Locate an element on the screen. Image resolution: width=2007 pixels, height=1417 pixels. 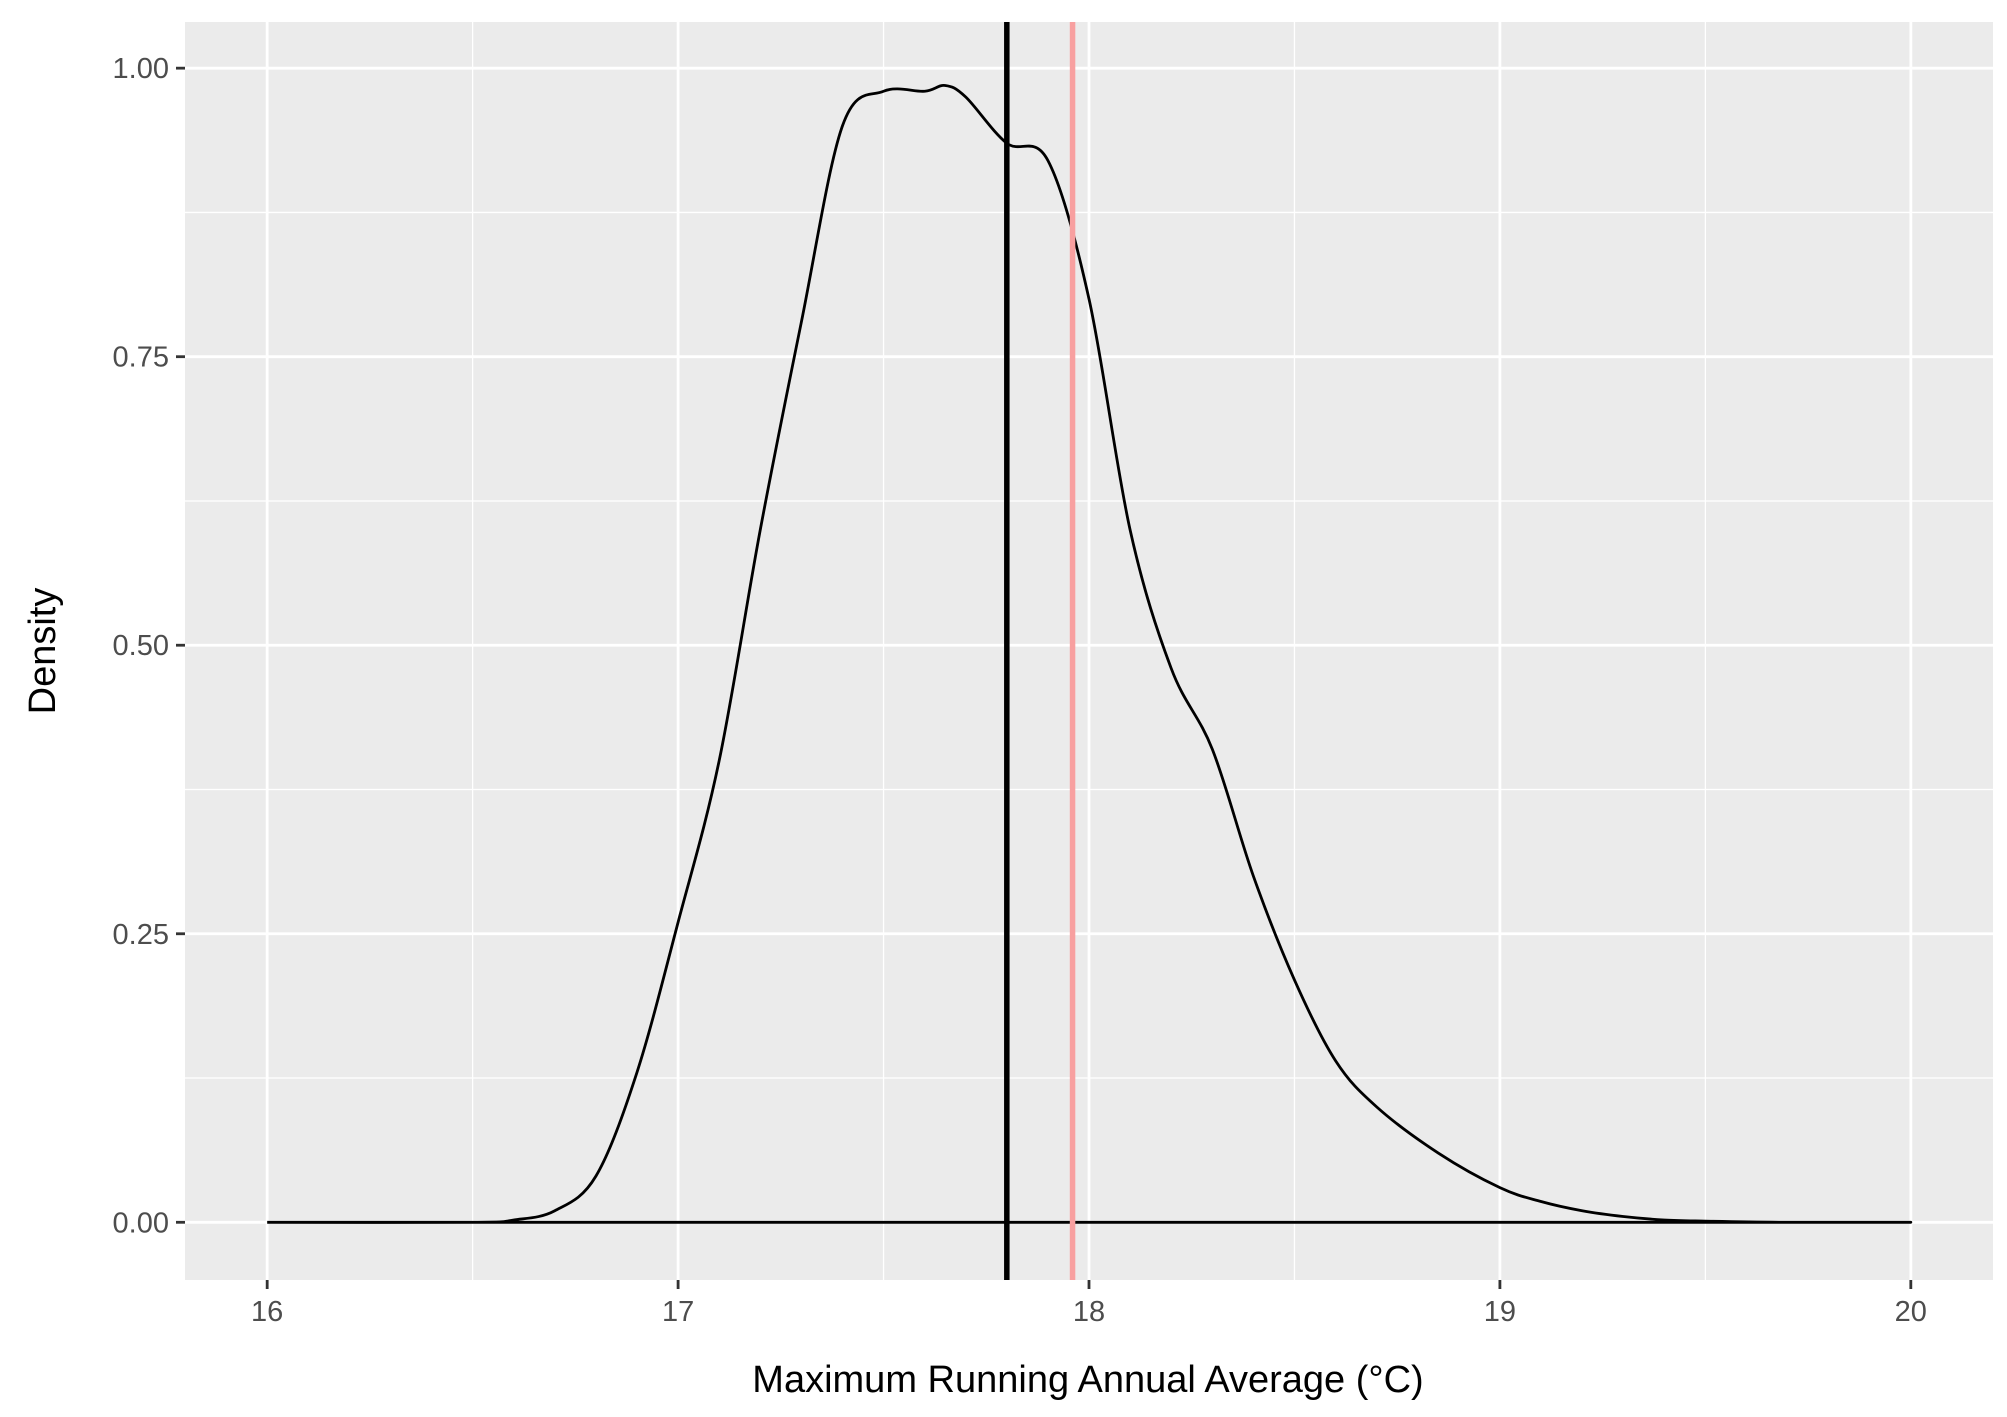
x-axis-title: Maximum Running Annual Average (°C) is located at coordinates (1087, 1380).